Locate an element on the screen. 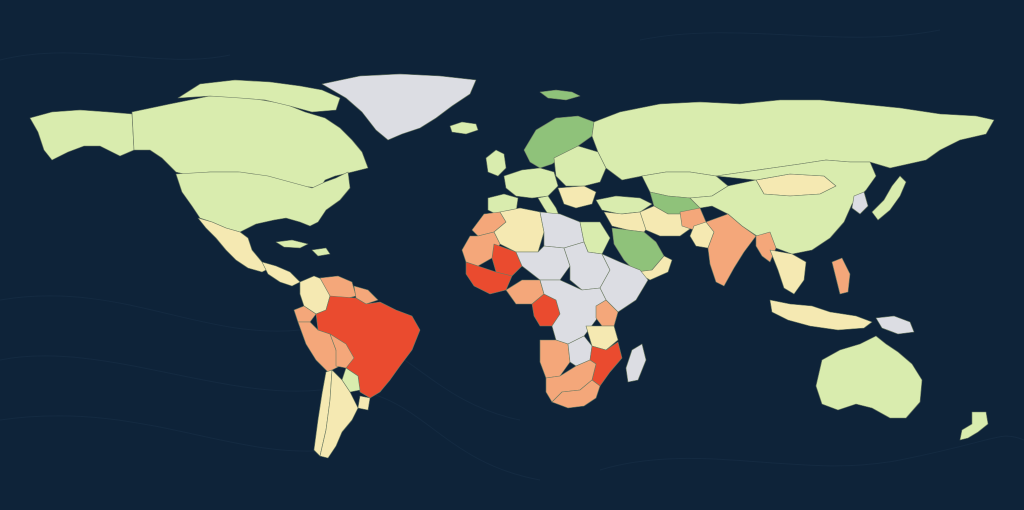  region-bangladesh-myanmar is located at coordinates (766, 247).